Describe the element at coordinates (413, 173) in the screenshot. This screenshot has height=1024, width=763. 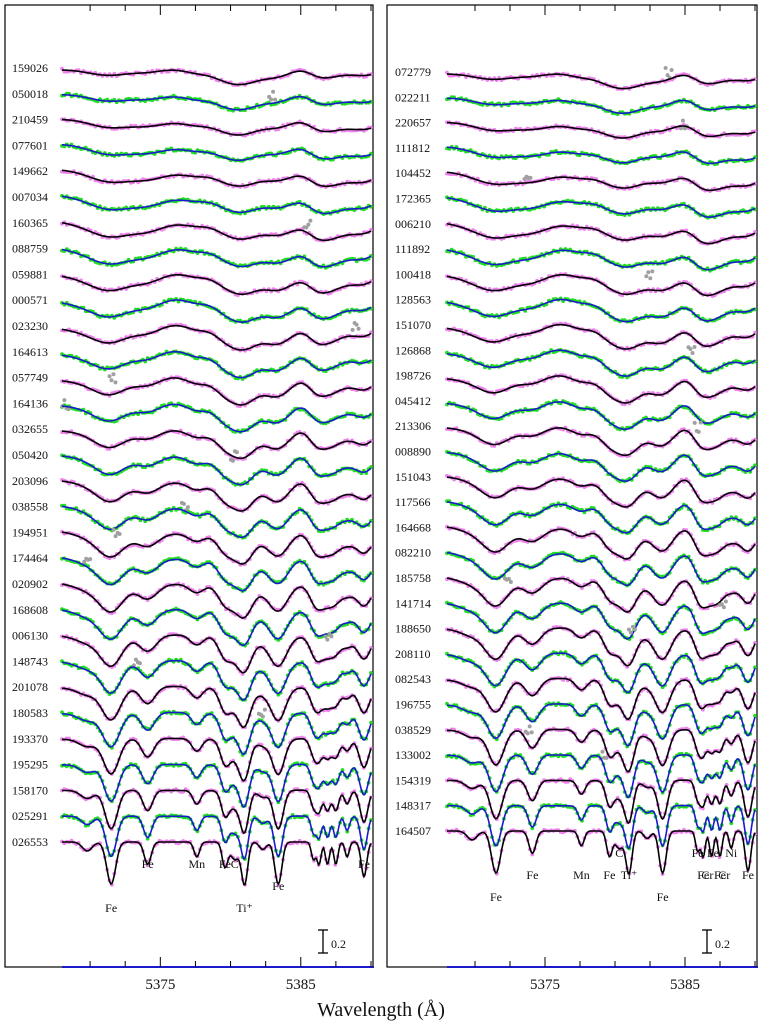
I see `star-label: 104452` at that location.